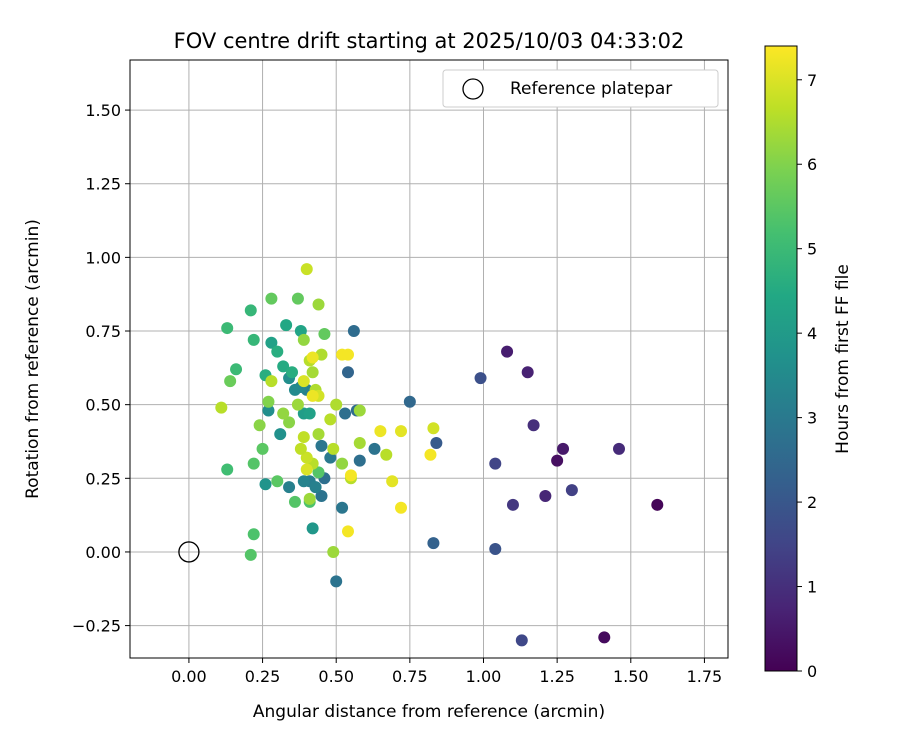  I want to click on colorbar-tick-label: 2, so click(812, 502).